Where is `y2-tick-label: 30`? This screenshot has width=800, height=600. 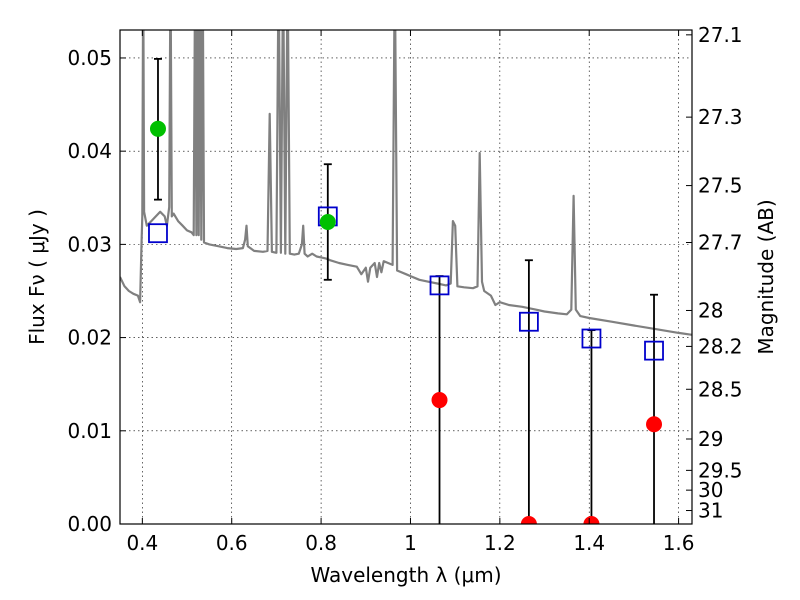 y2-tick-label: 30 is located at coordinates (710, 490).